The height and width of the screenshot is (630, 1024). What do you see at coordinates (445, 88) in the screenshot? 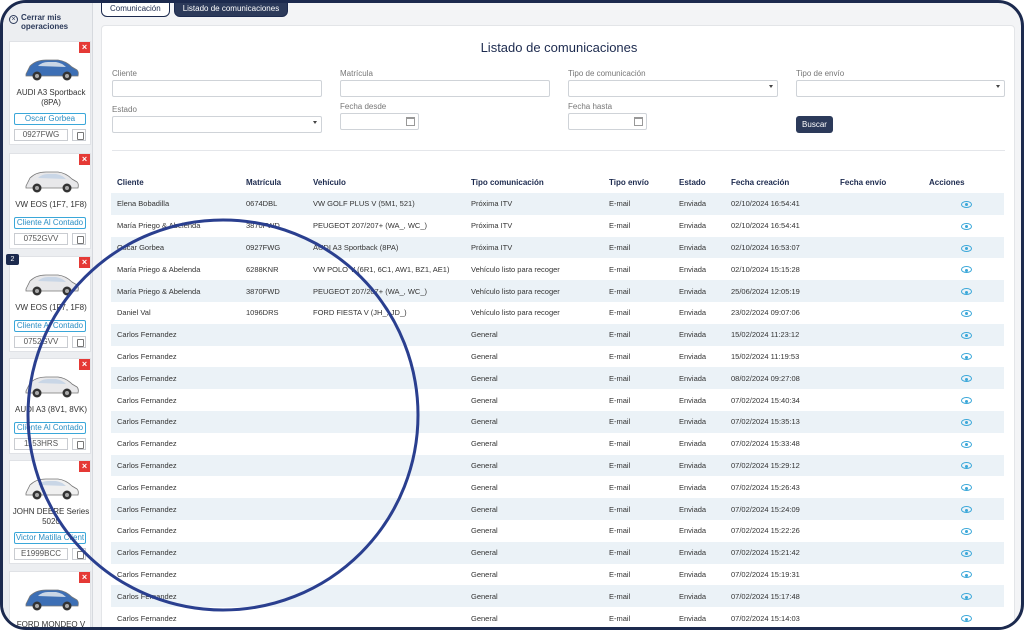
I see `matricula-input` at bounding box center [445, 88].